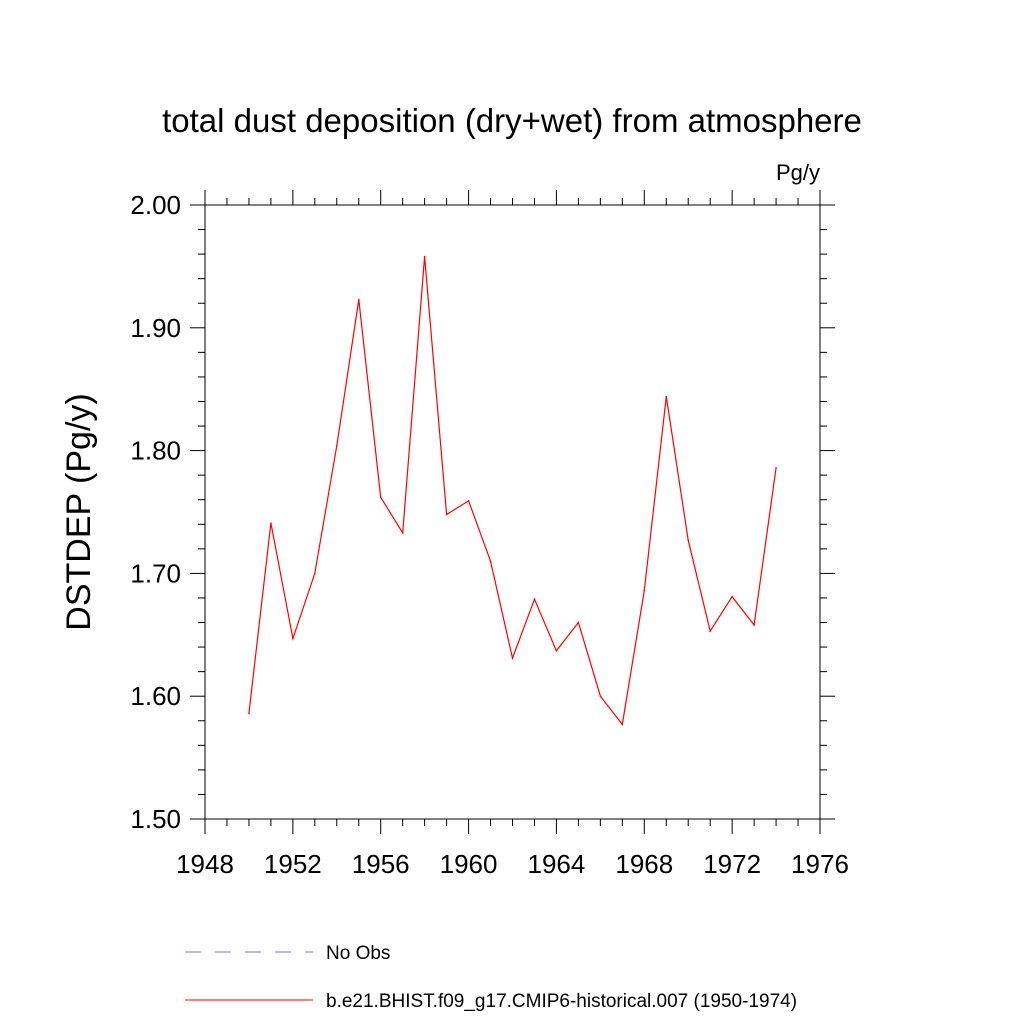 The width and height of the screenshot is (1024, 1024). What do you see at coordinates (820, 864) in the screenshot?
I see `x-tick-label: 1976` at bounding box center [820, 864].